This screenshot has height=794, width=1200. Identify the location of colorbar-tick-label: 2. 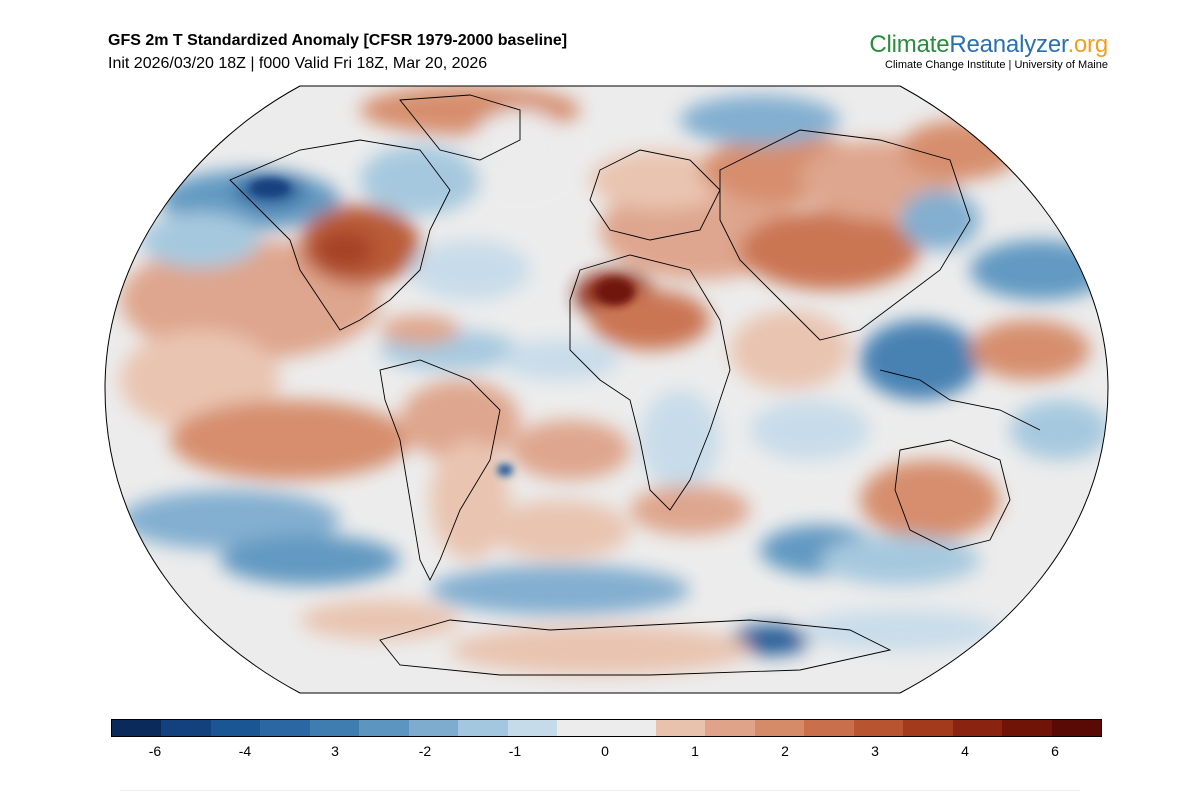
(785, 751).